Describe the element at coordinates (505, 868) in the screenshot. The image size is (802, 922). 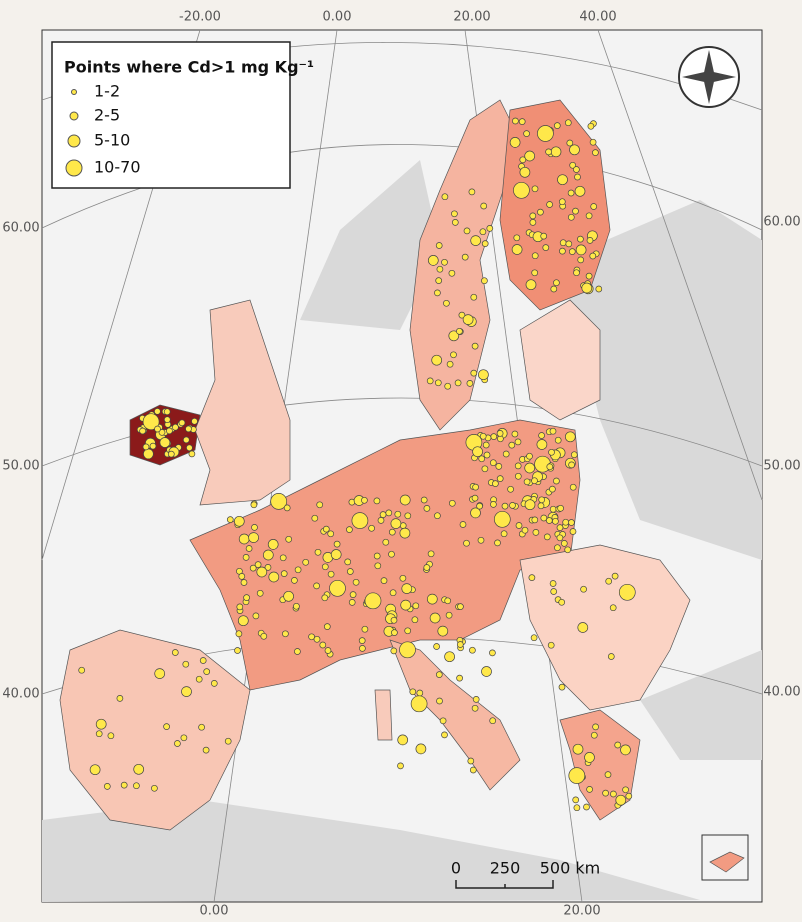
I see `scale-label: 250` at that location.